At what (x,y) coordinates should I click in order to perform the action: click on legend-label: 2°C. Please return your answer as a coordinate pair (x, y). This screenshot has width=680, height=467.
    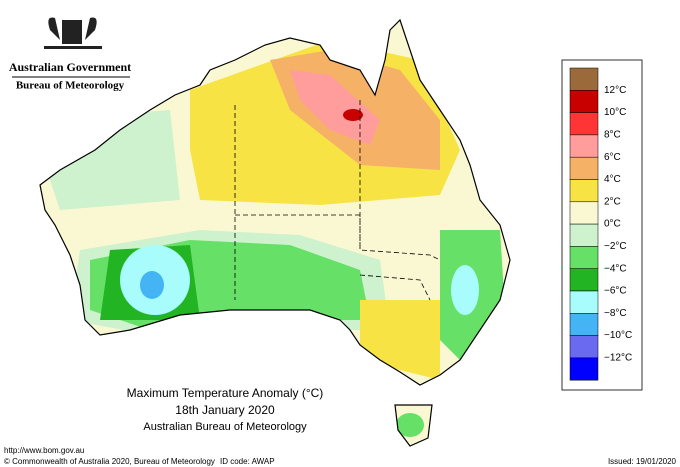
    Looking at the image, I should click on (612, 201).